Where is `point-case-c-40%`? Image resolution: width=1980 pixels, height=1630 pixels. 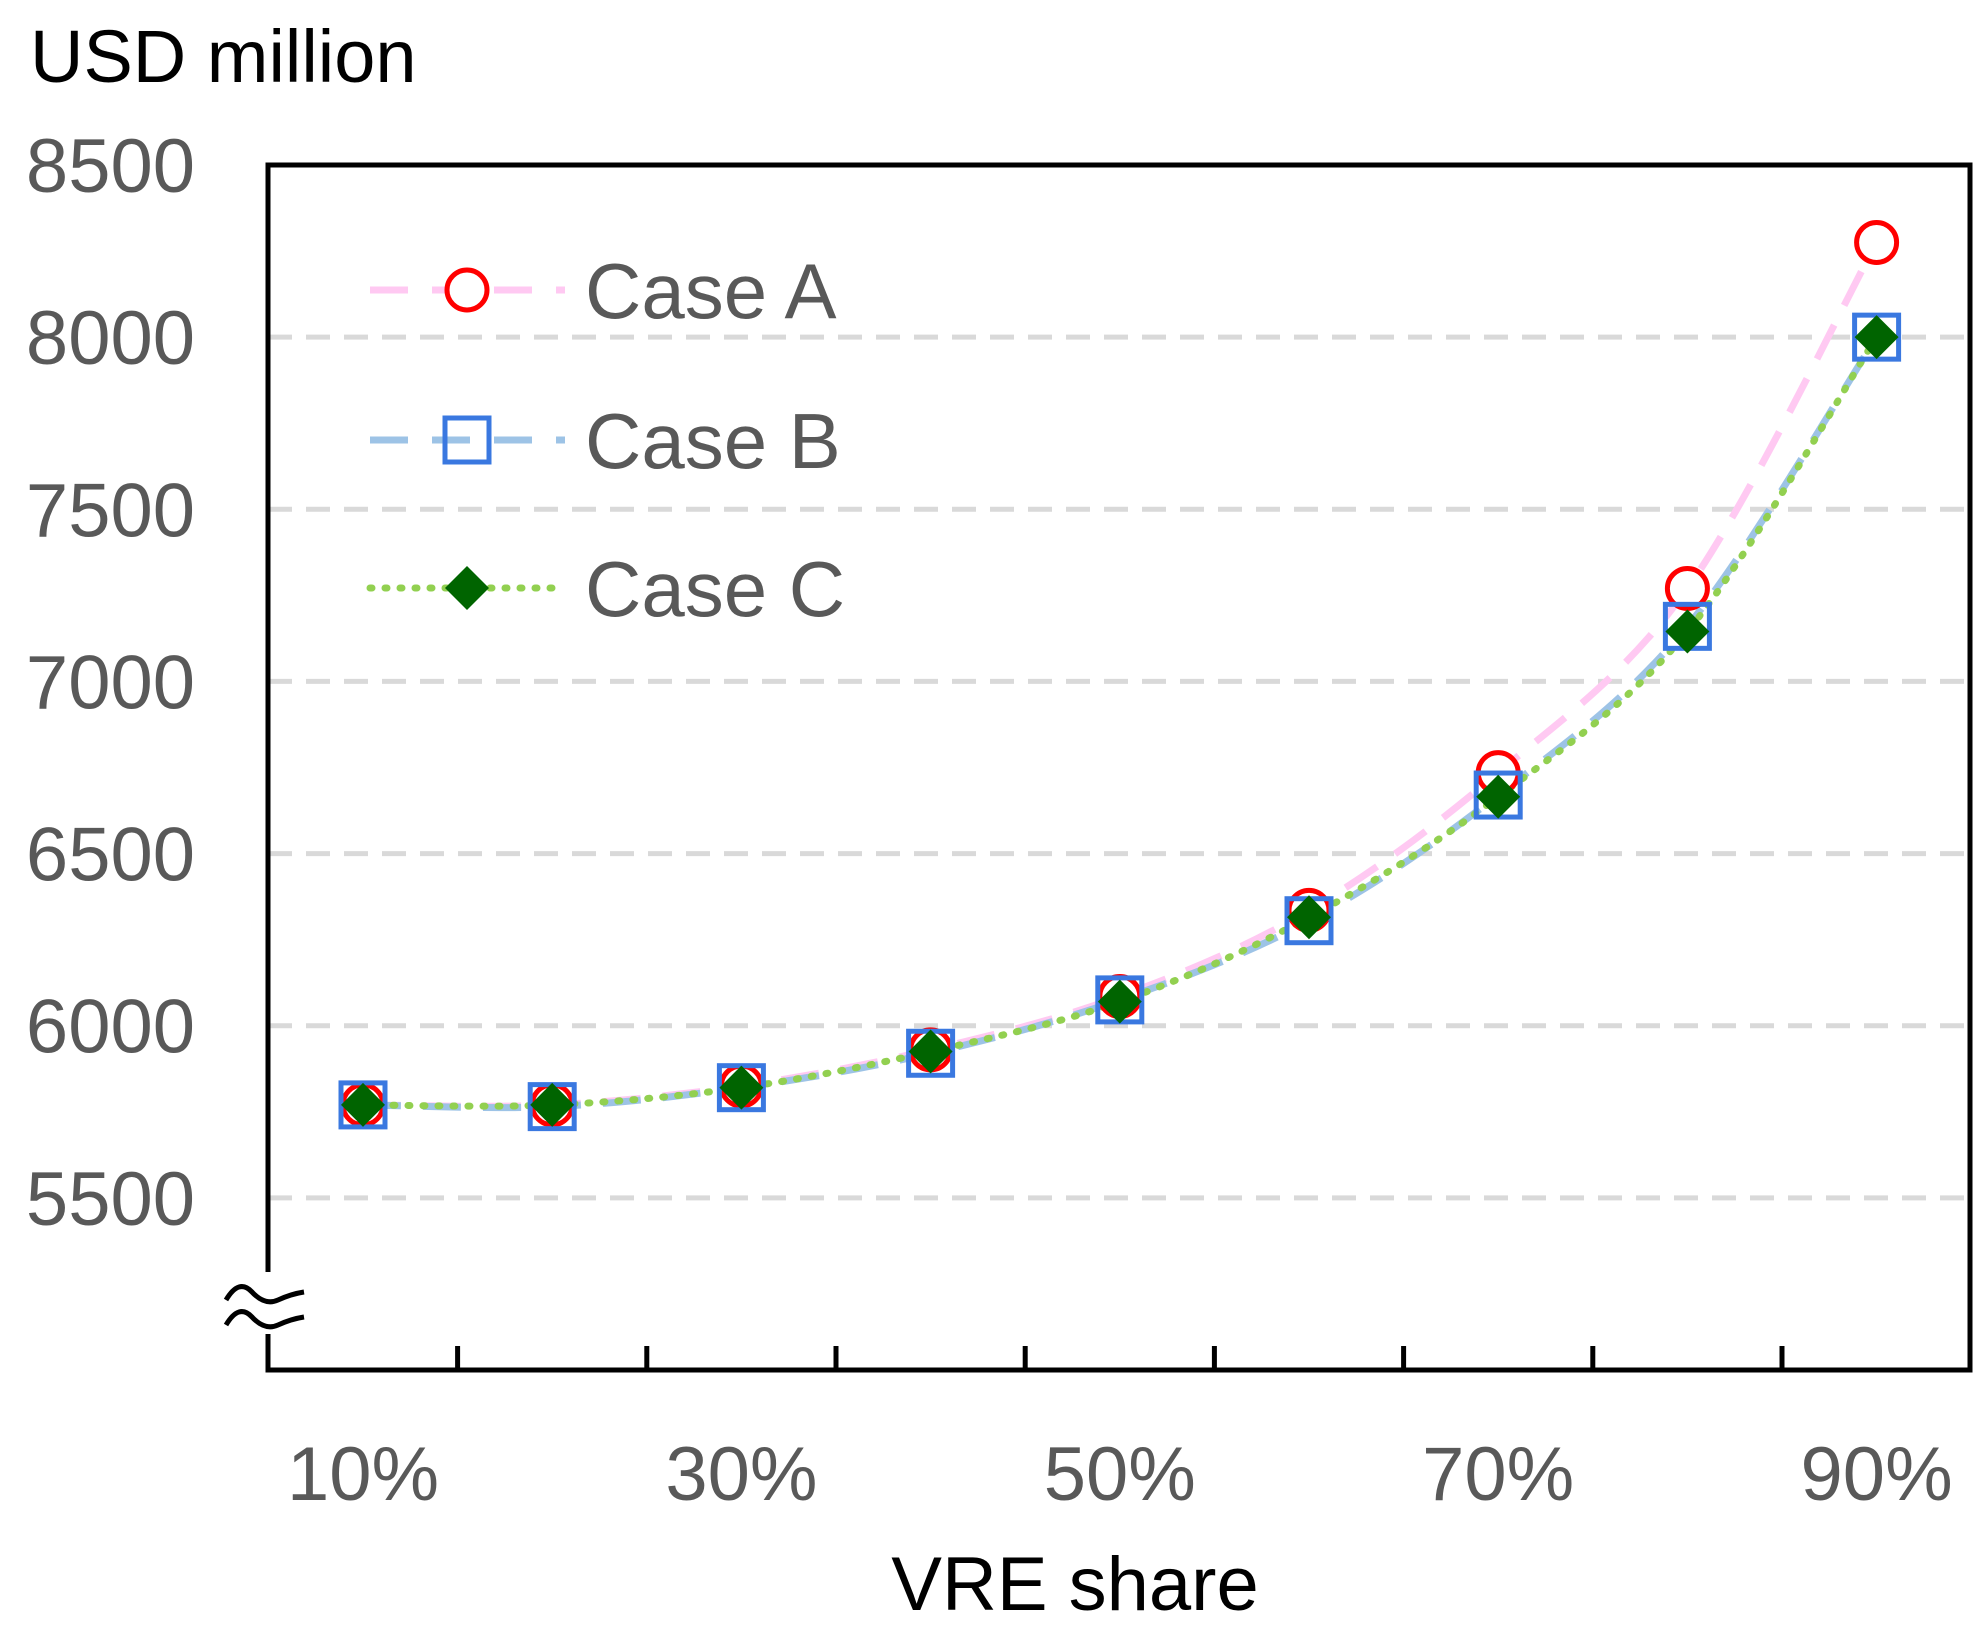
point-case-c-40% is located at coordinates (930, 1051).